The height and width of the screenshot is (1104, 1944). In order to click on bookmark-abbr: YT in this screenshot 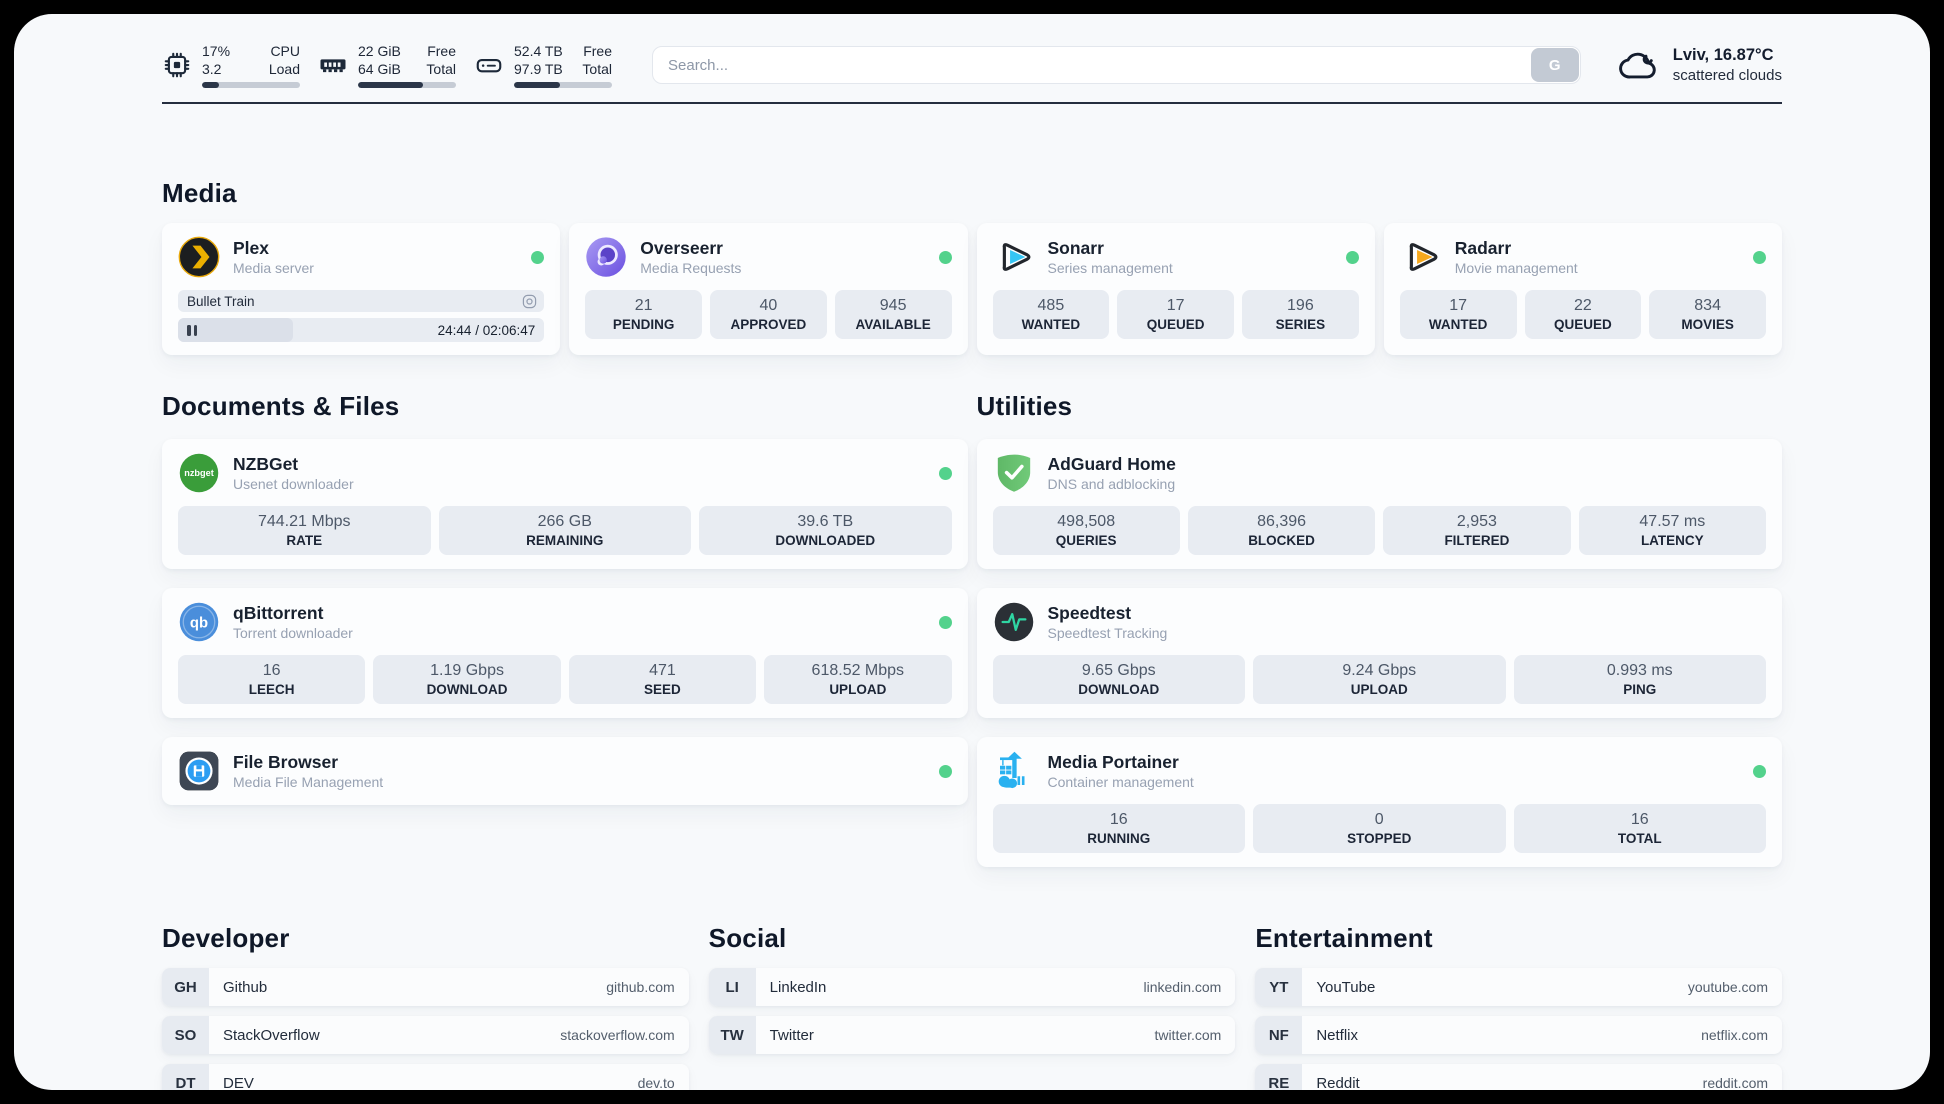, I will do `click(1279, 987)`.